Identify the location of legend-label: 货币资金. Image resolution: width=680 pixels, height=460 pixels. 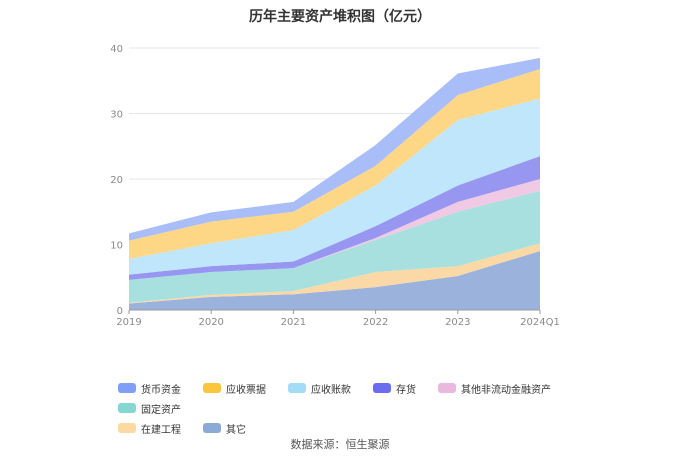
(161, 390).